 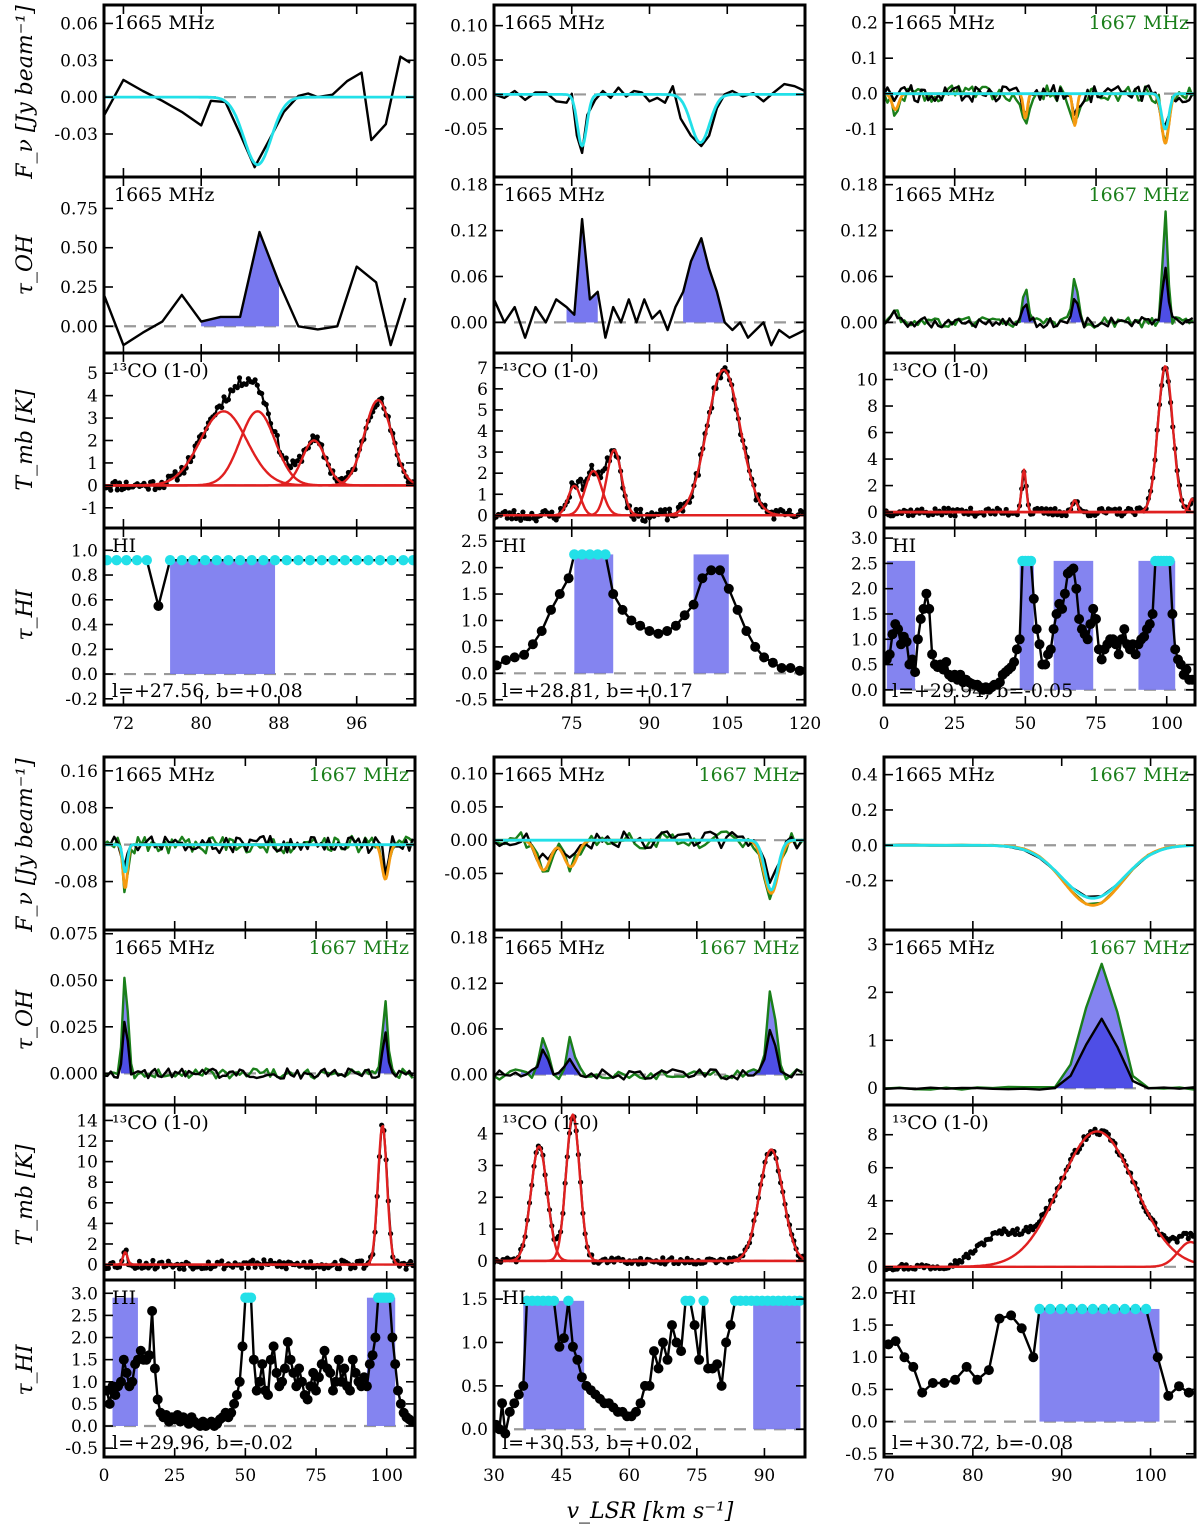 What do you see at coordinates (25, 440) in the screenshot?
I see `ylabel-tmb-top: T_mb [K]` at bounding box center [25, 440].